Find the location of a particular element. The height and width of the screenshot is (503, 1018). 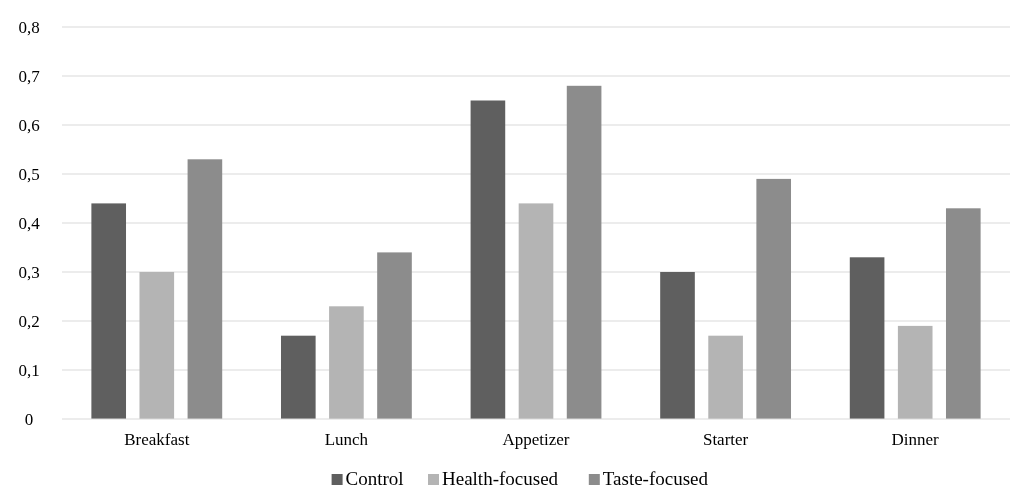

legend-label: Health-focused is located at coordinates (500, 478).